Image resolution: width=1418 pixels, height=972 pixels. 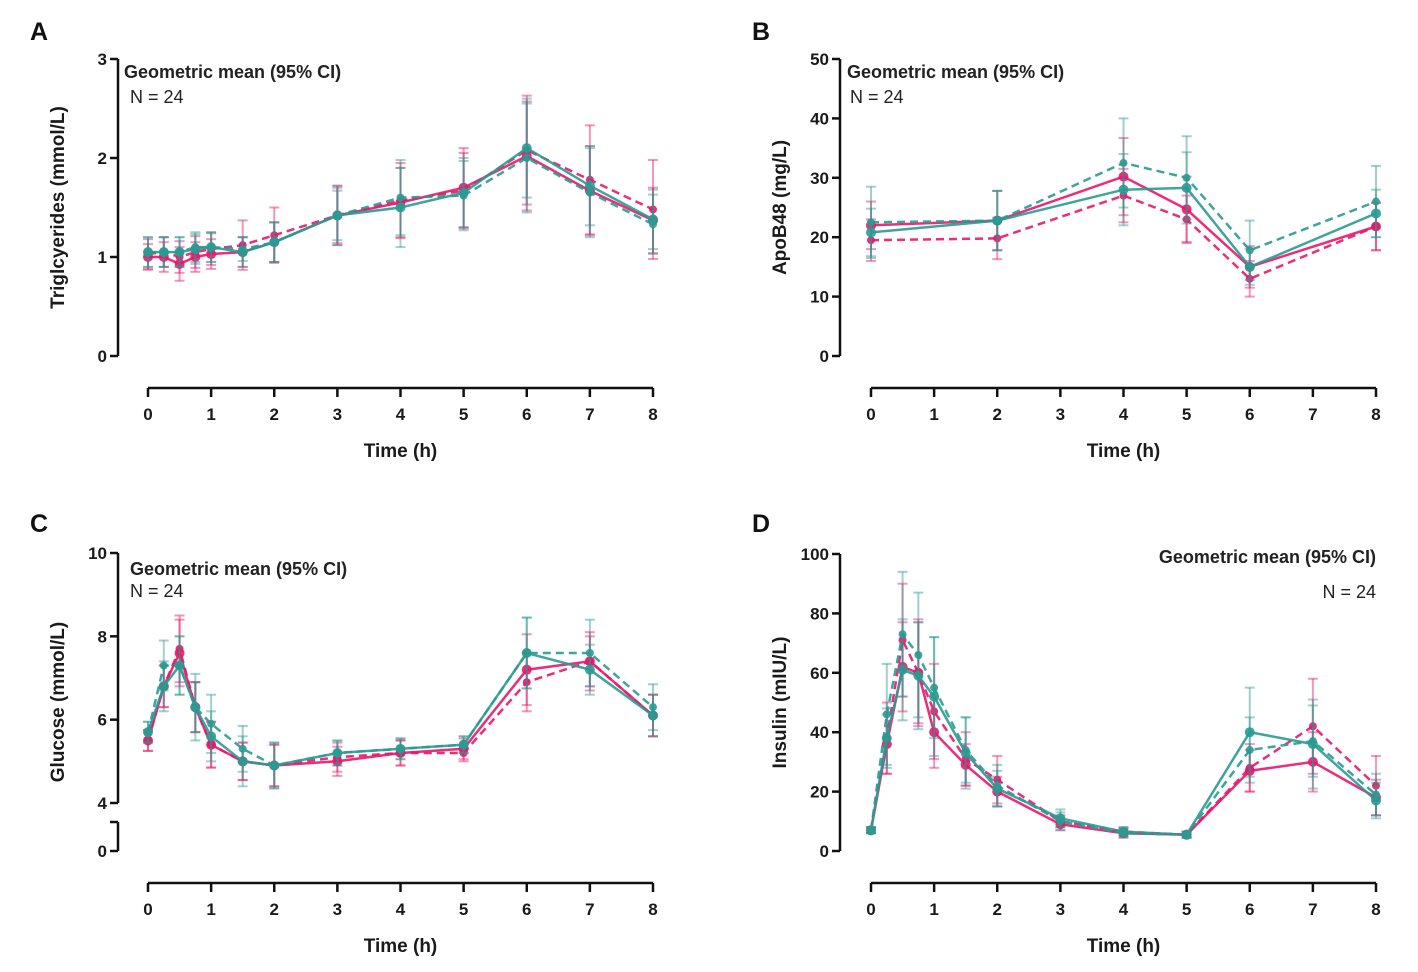 What do you see at coordinates (761, 524) in the screenshot?
I see `panel-letter: D` at bounding box center [761, 524].